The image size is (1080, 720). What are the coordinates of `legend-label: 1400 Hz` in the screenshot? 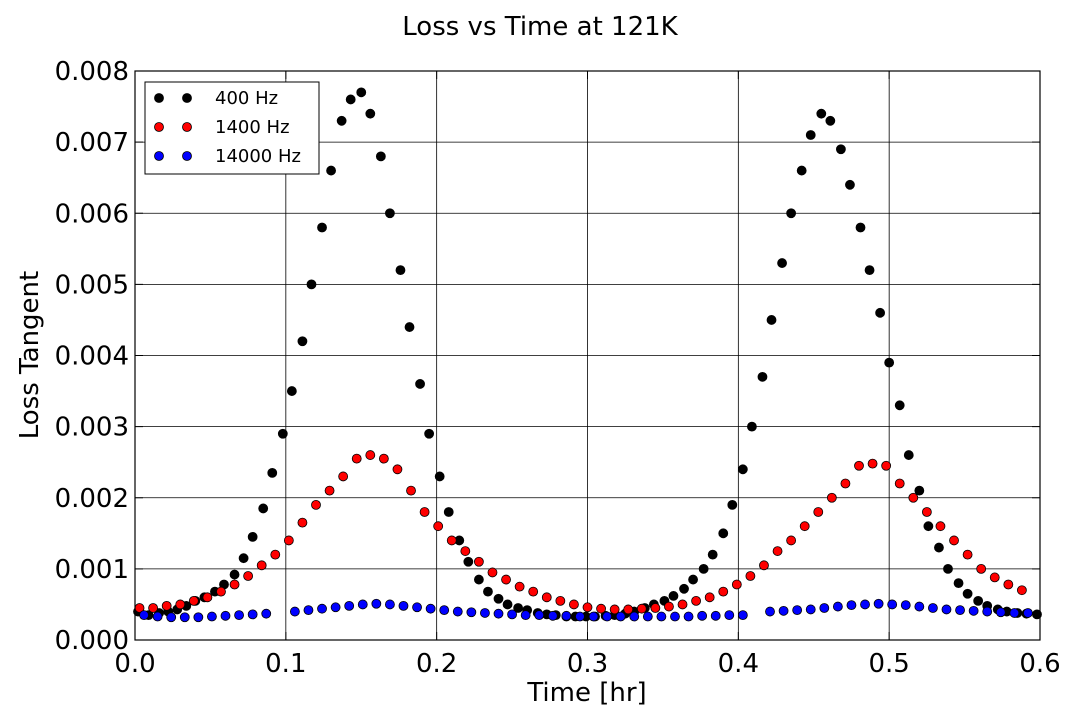 It's located at (252, 127).